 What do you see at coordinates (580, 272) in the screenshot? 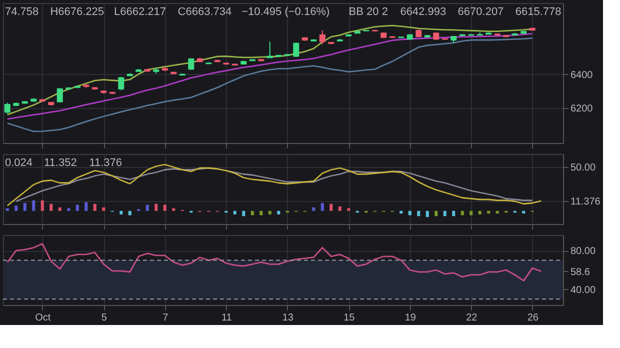
I see `y-tick-label: 58.6` at bounding box center [580, 272].